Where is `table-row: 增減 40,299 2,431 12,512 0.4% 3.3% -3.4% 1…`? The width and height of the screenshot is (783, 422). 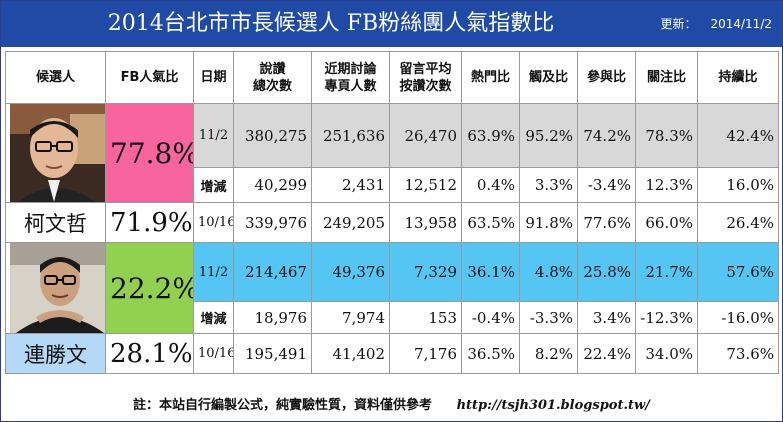 table-row: 增減 40,299 2,431 12,512 0.4% 3.3% -3.4% 1… is located at coordinates (392, 185).